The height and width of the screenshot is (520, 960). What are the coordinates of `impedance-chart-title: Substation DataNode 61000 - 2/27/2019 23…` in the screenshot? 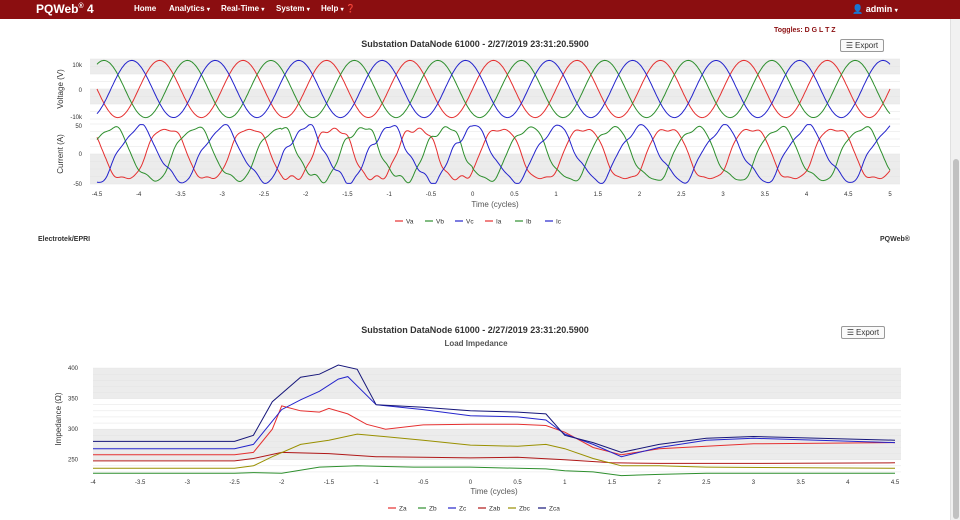 It's located at (475, 330).